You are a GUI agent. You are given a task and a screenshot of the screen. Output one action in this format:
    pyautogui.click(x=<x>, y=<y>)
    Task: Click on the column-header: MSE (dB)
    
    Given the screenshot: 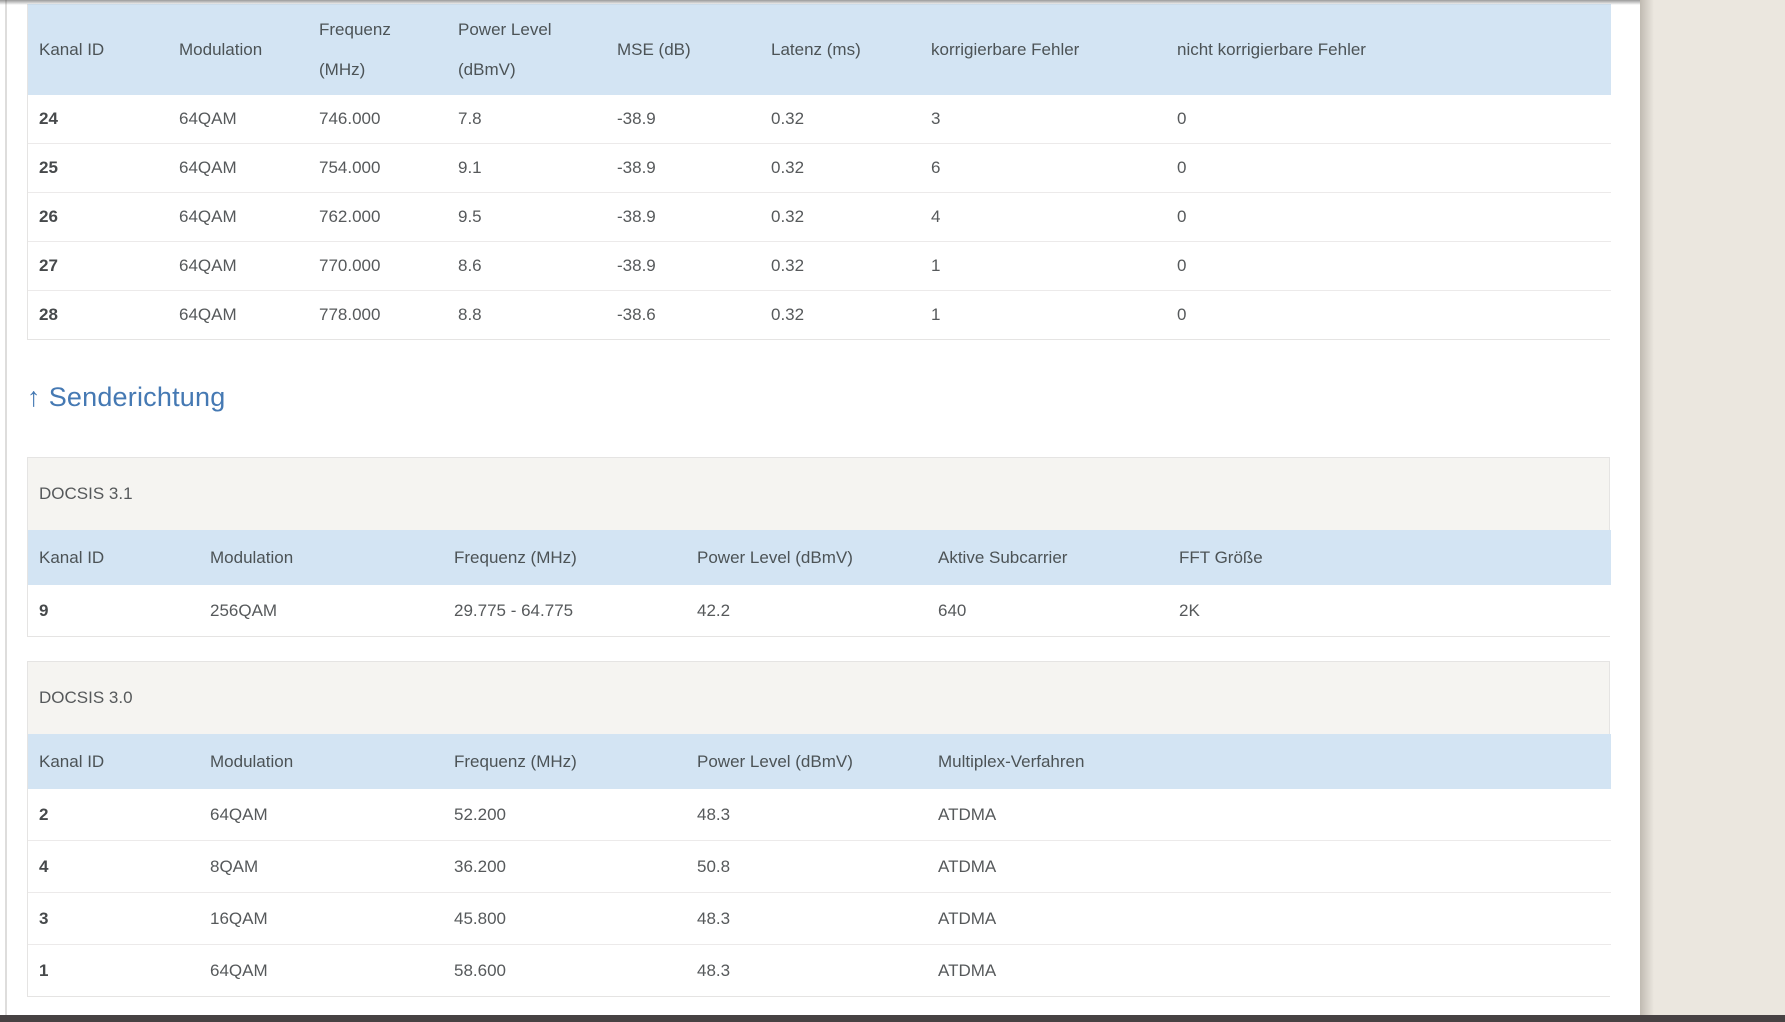 What is the action you would take?
    pyautogui.click(x=683, y=49)
    